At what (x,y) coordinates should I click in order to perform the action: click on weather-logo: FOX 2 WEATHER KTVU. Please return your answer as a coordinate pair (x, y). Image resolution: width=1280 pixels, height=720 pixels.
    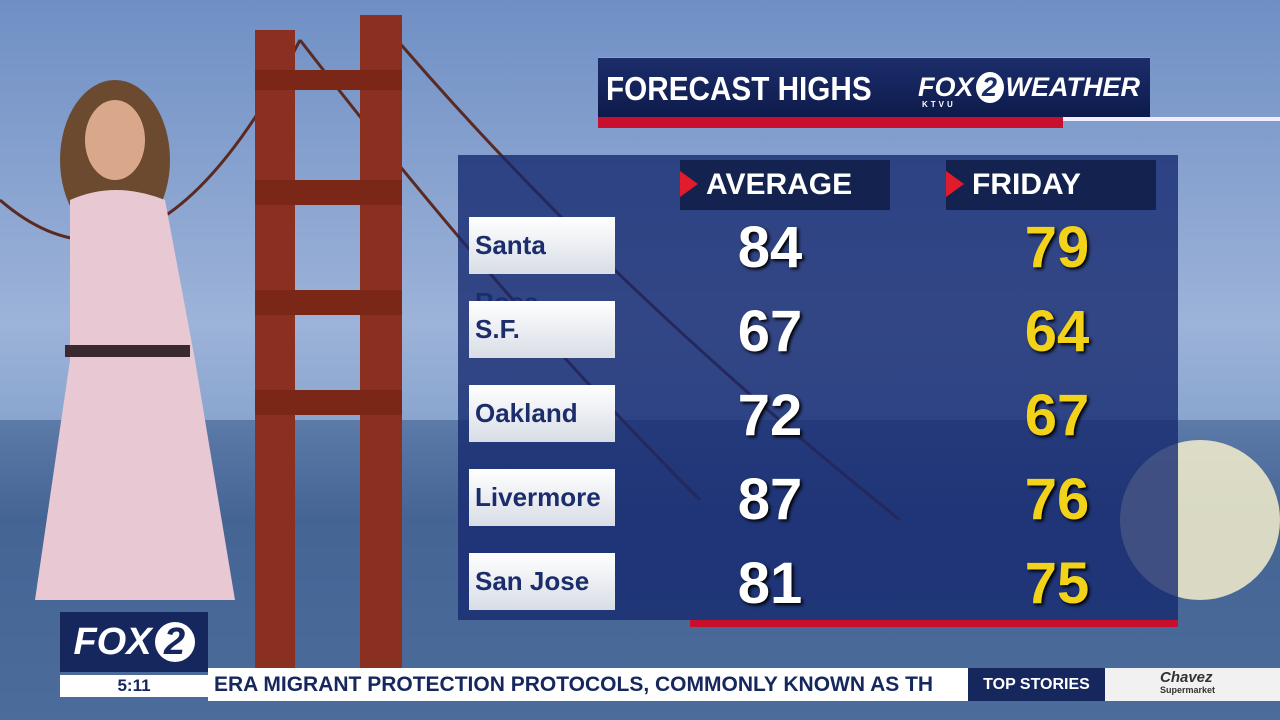
    Looking at the image, I should click on (1029, 90).